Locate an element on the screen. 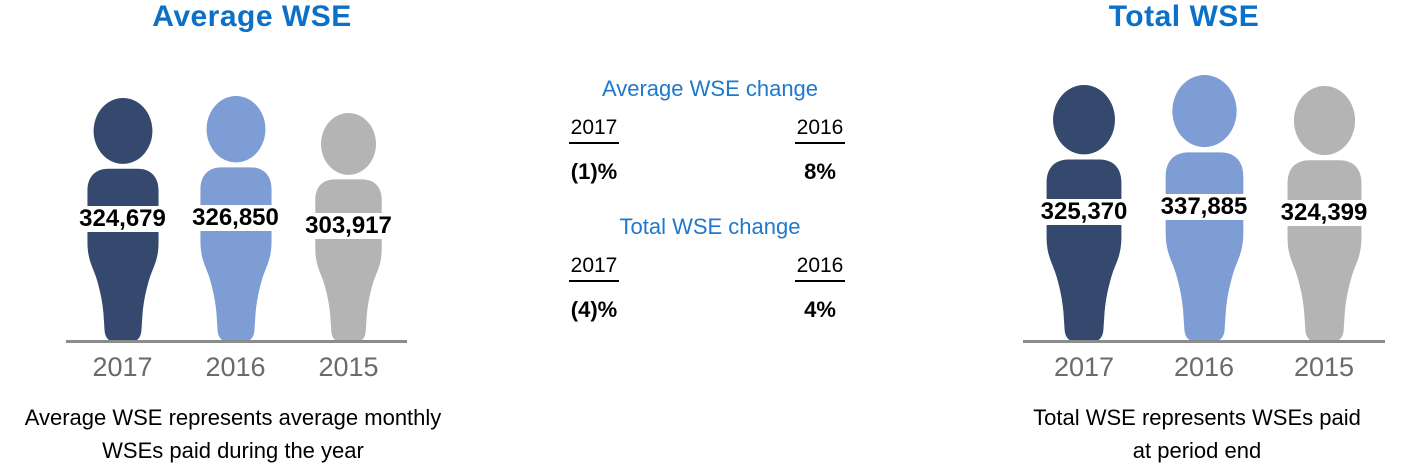  caption-line: Total WSE represents WSEs paid is located at coordinates (1197, 417).